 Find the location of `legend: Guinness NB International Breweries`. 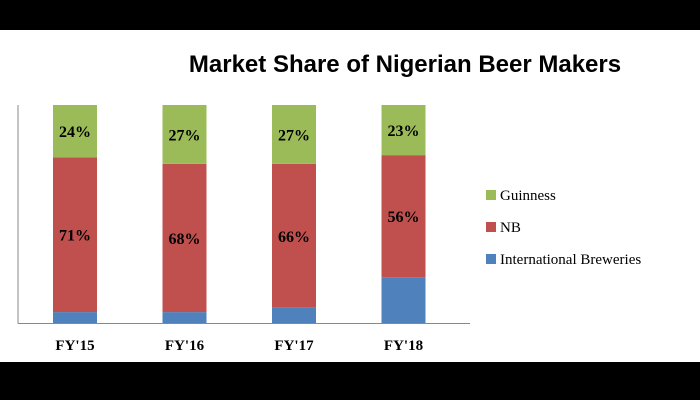

legend: Guinness NB International Breweries is located at coordinates (563, 228).